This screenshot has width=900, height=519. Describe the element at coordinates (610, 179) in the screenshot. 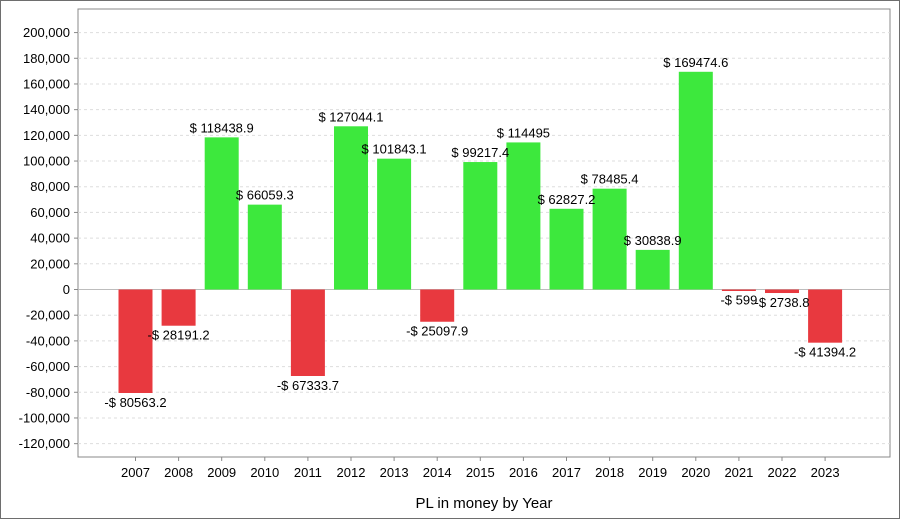

I see `data-label-2018: $ 78485.4` at that location.